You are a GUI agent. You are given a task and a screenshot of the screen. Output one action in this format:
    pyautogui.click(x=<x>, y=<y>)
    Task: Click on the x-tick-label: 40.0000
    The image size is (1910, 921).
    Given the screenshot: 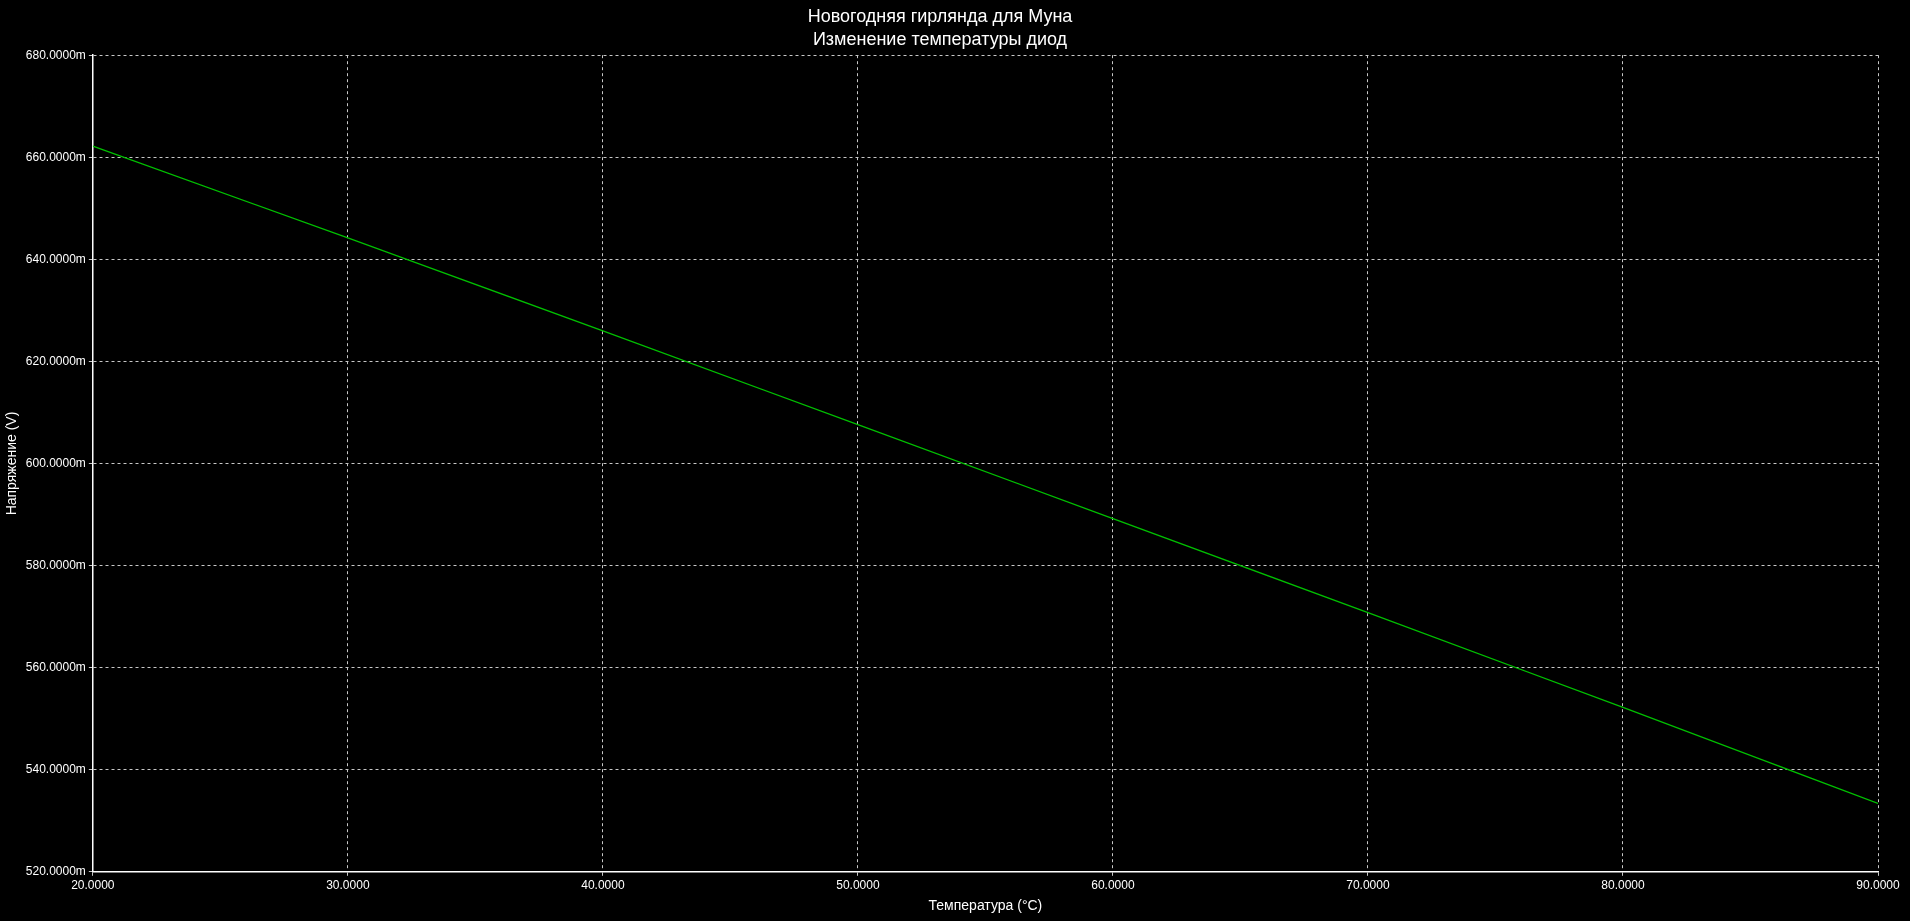 What is the action you would take?
    pyautogui.click(x=603, y=885)
    